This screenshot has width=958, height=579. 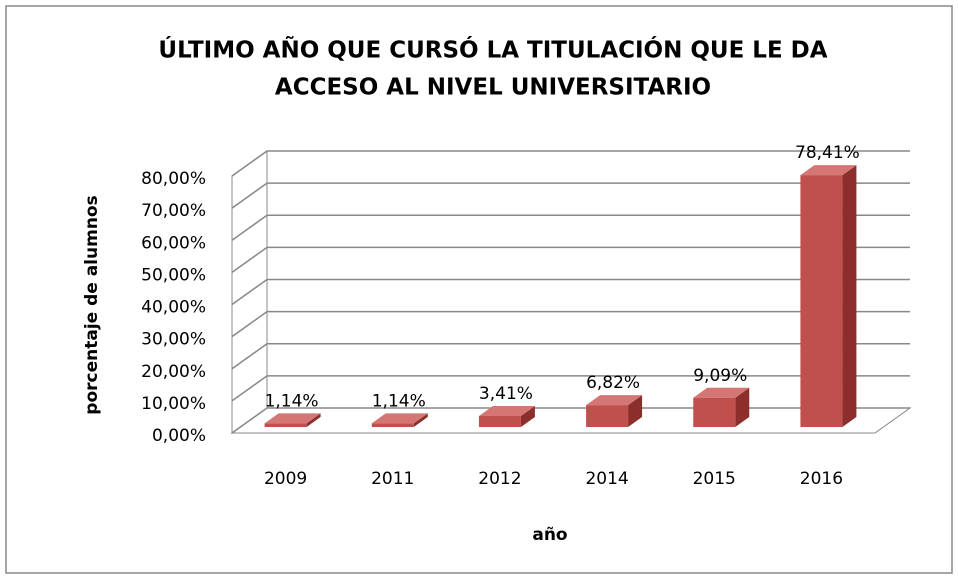 What do you see at coordinates (173, 179) in the screenshot?
I see `y-tick-label: 80,00%` at bounding box center [173, 179].